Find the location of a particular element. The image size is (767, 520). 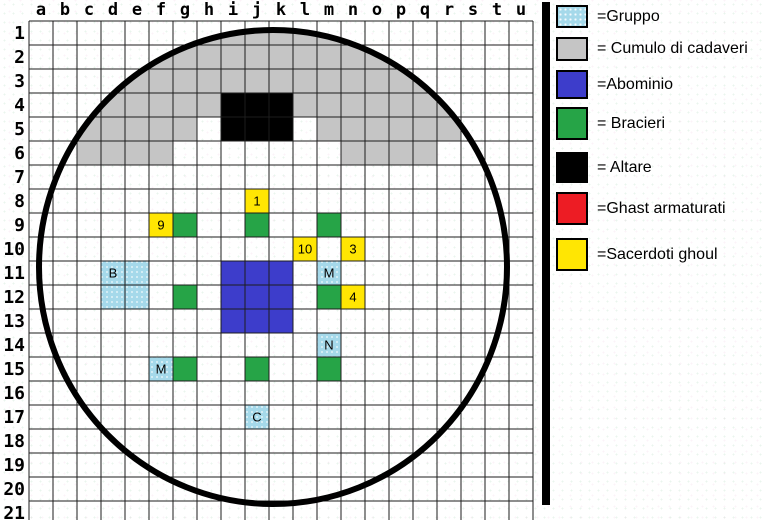

column-header: p is located at coordinates (401, 10).